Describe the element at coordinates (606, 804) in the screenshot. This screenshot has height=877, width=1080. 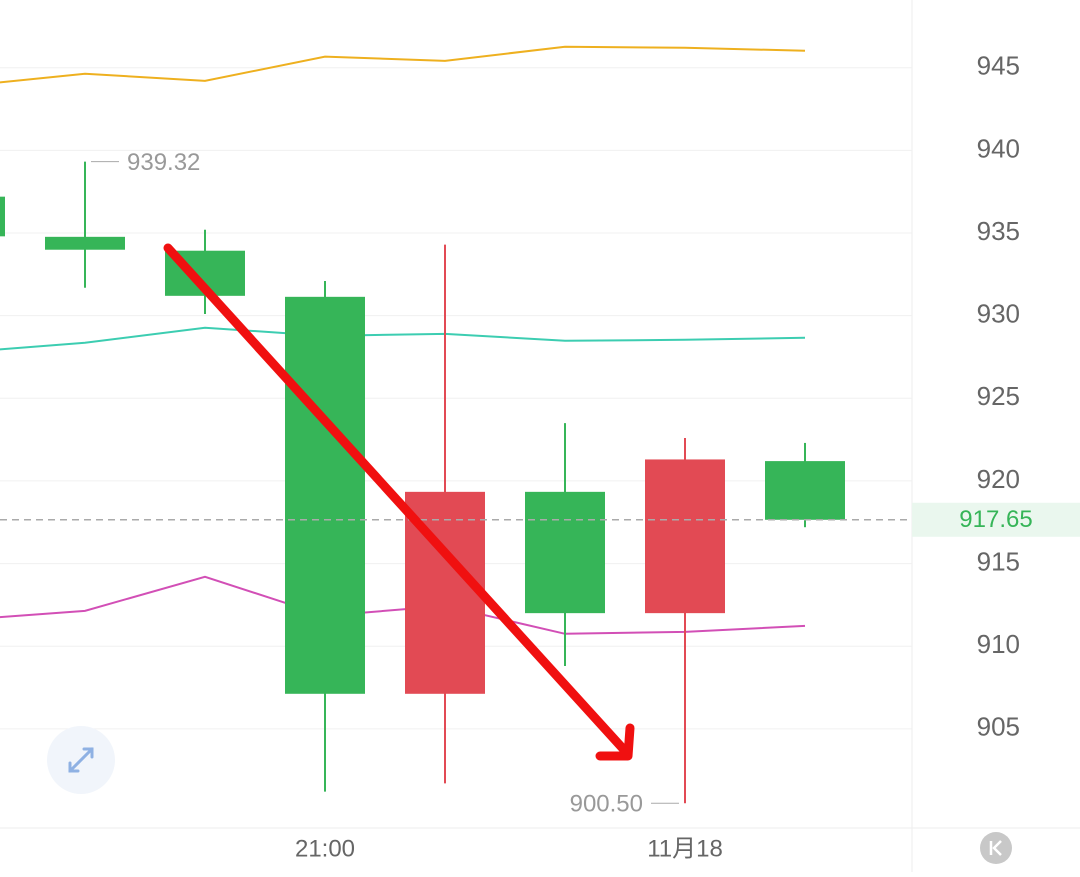
I see `min-label: 900.50` at that location.